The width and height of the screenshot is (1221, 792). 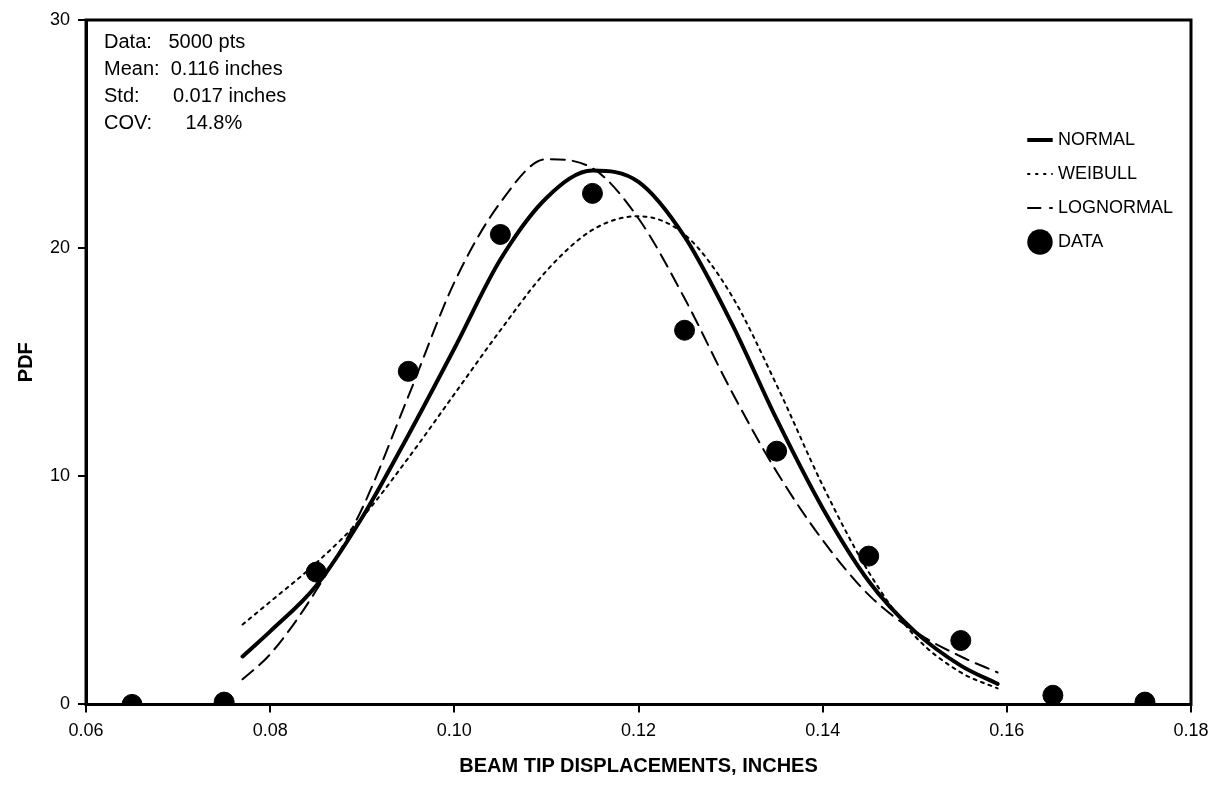 What do you see at coordinates (60, 475) in the screenshot?
I see `y-tick-label: 10` at bounding box center [60, 475].